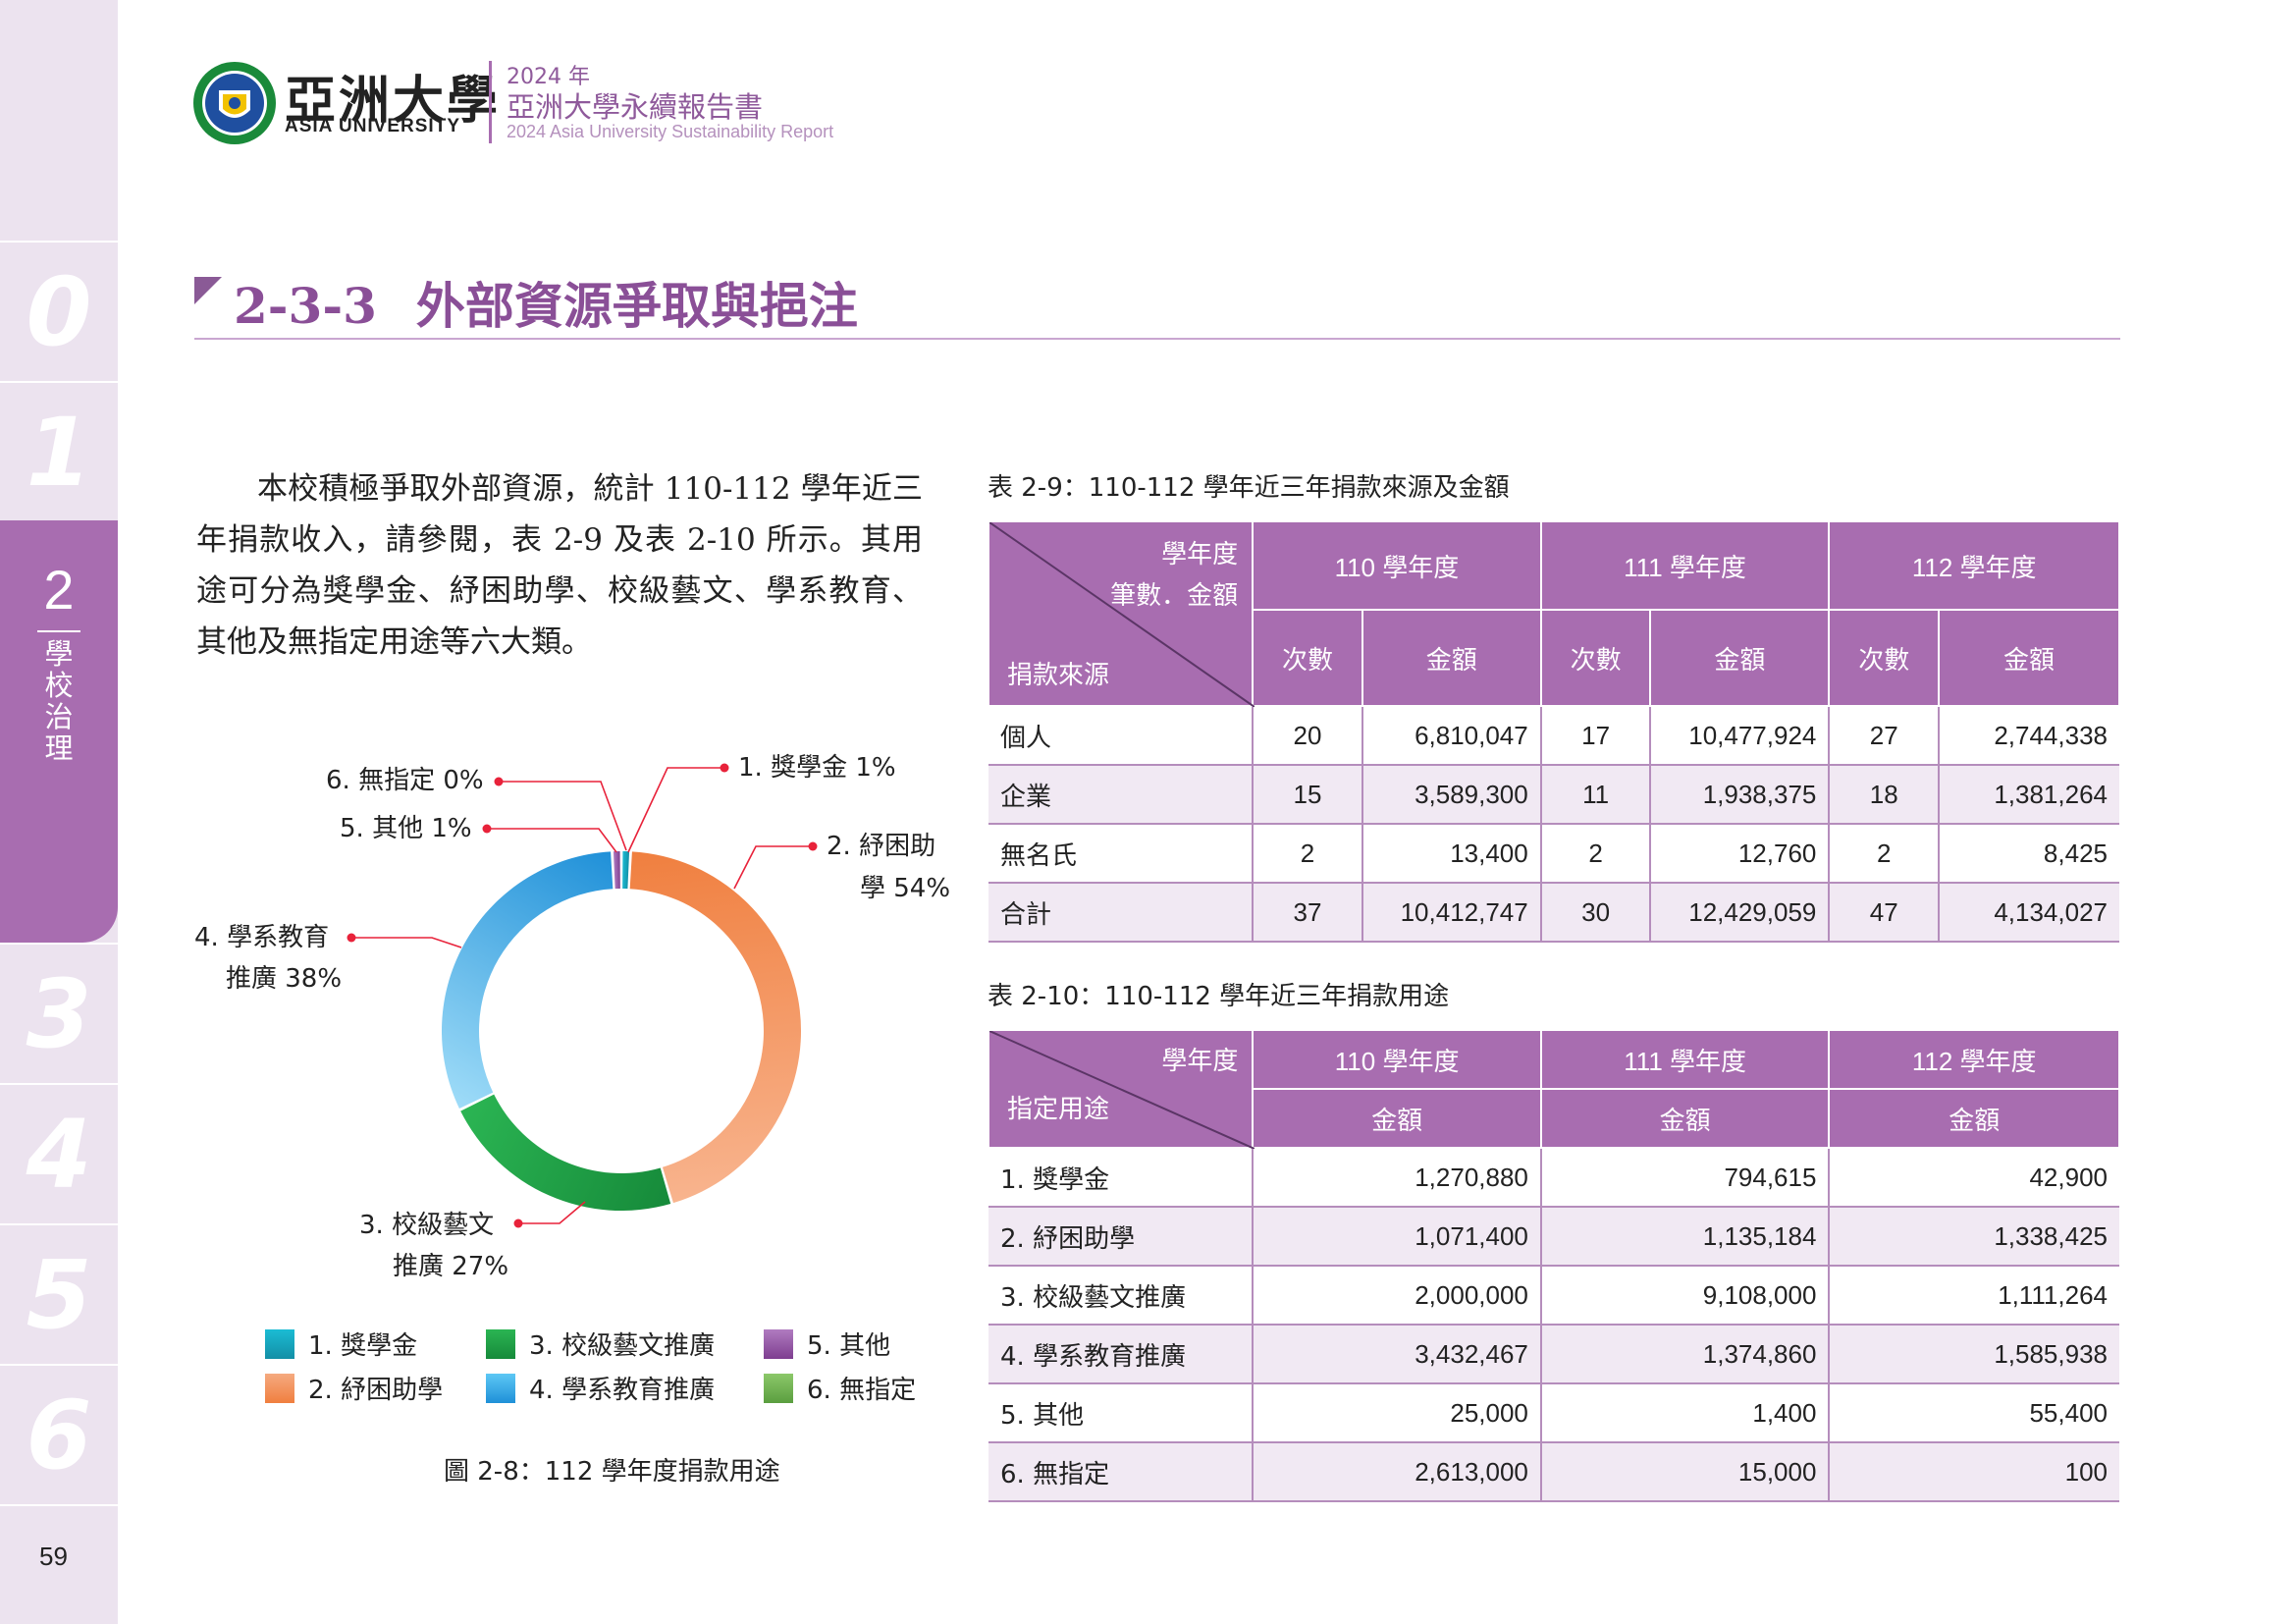  What do you see at coordinates (1684, 1472) in the screenshot?
I see `cell: 15,000` at bounding box center [1684, 1472].